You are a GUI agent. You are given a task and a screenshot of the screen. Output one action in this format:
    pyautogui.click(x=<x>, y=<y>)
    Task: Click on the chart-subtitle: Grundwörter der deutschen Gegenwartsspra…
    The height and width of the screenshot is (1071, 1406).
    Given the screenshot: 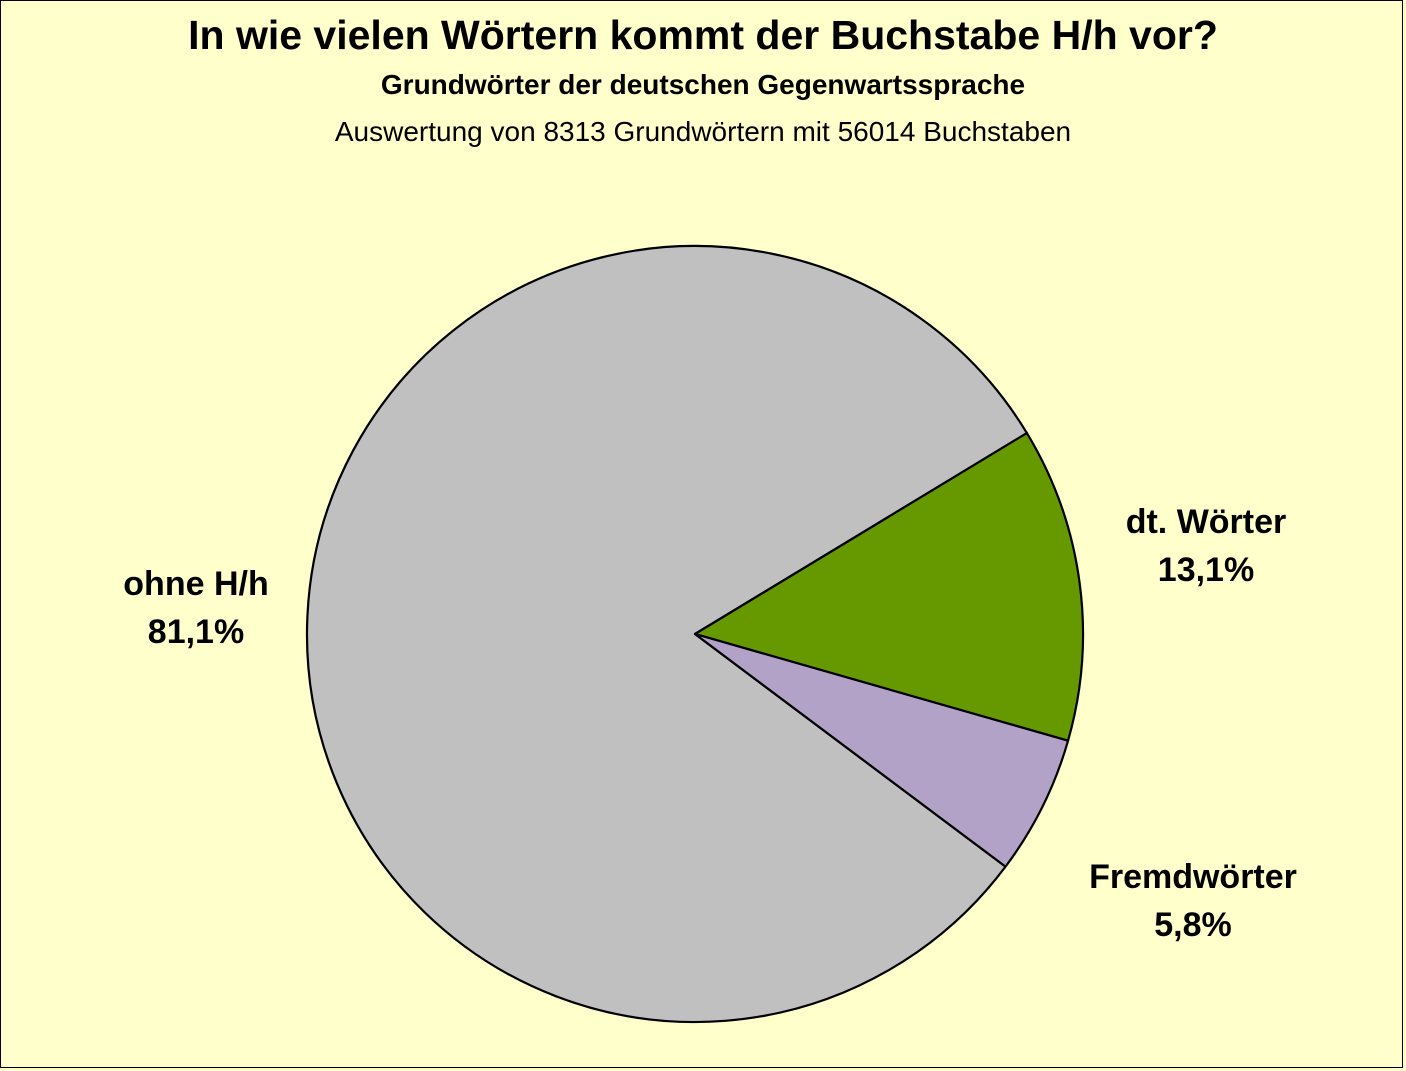 What is the action you would take?
    pyautogui.click(x=703, y=84)
    